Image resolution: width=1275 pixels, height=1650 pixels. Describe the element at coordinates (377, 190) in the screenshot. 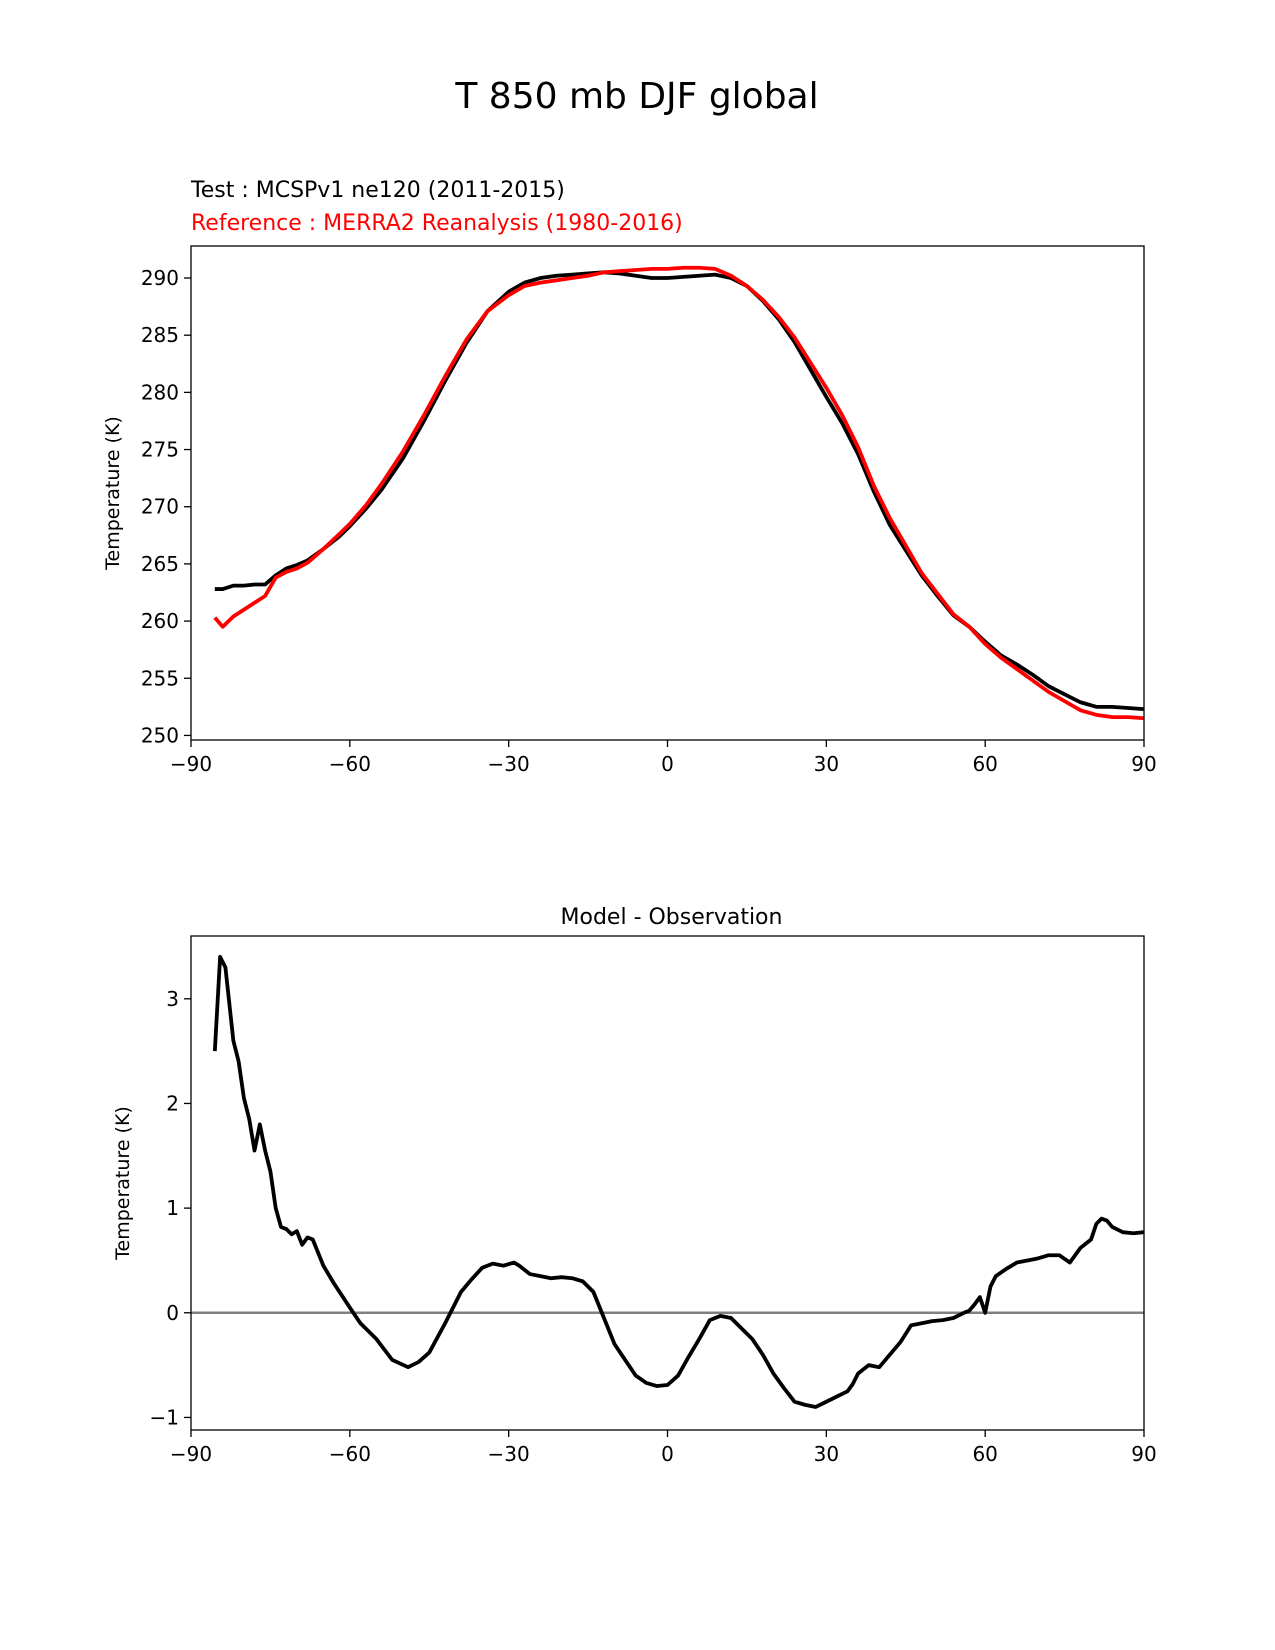

I see `test-label: Test : MCSPv1 ne120 (2011-2015)` at that location.